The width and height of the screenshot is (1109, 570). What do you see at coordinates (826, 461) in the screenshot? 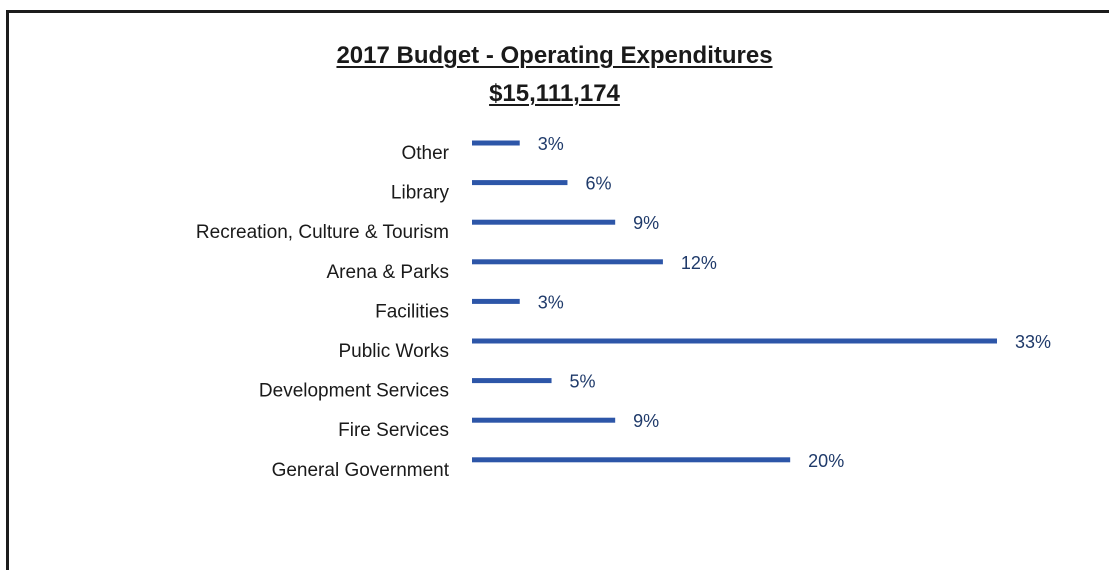
I see `value-label-general-government: 20%` at bounding box center [826, 461].